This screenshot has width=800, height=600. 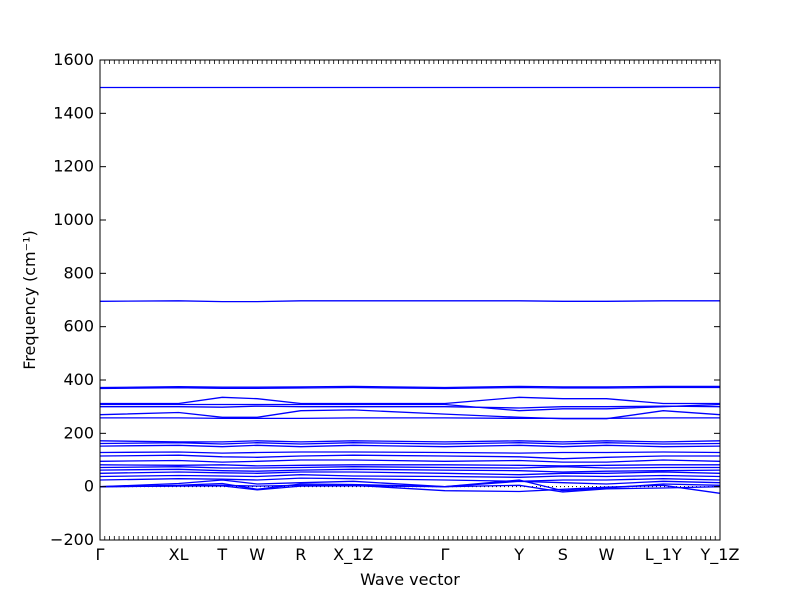 What do you see at coordinates (72, 539) in the screenshot?
I see `y-tick-label: −200` at bounding box center [72, 539].